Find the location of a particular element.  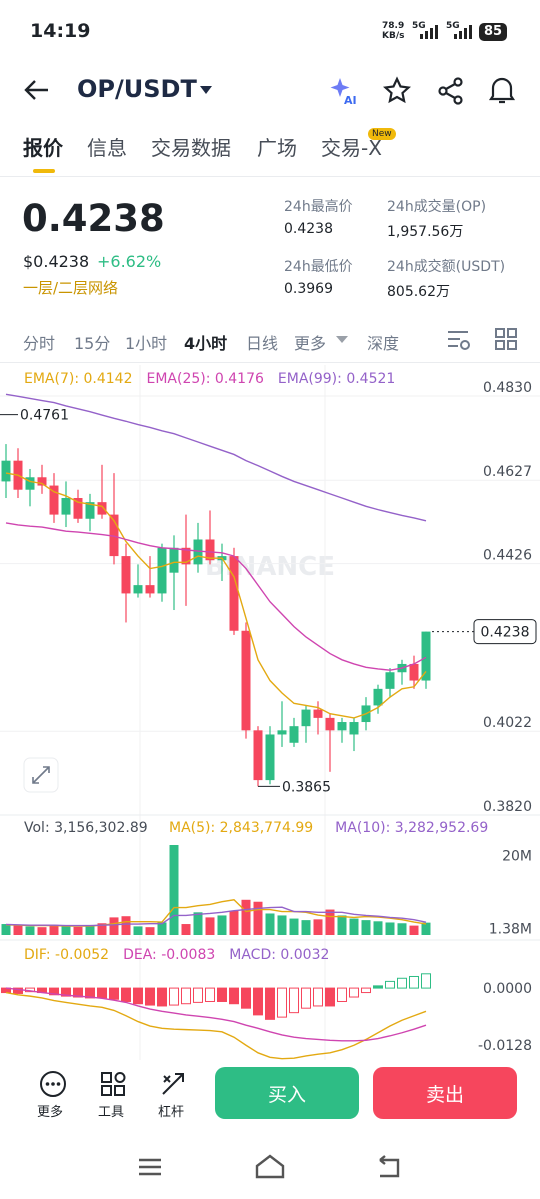

tab-indicator is located at coordinates (44, 171).